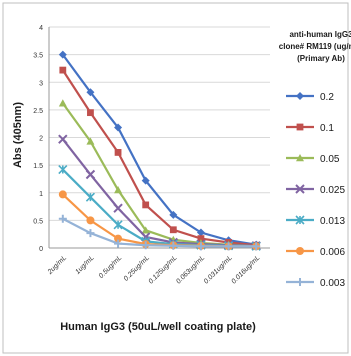  Describe the element at coordinates (330, 159) in the screenshot. I see `legend-label: 0.05` at that location.